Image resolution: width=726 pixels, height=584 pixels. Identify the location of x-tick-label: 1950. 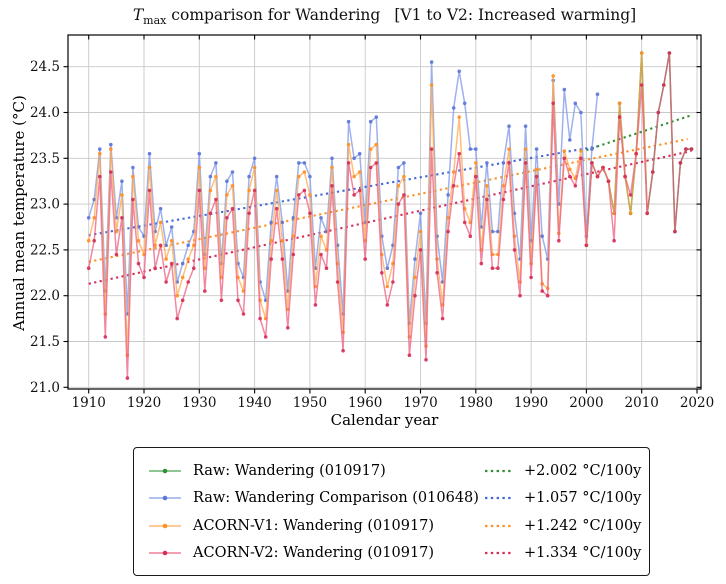
(310, 403).